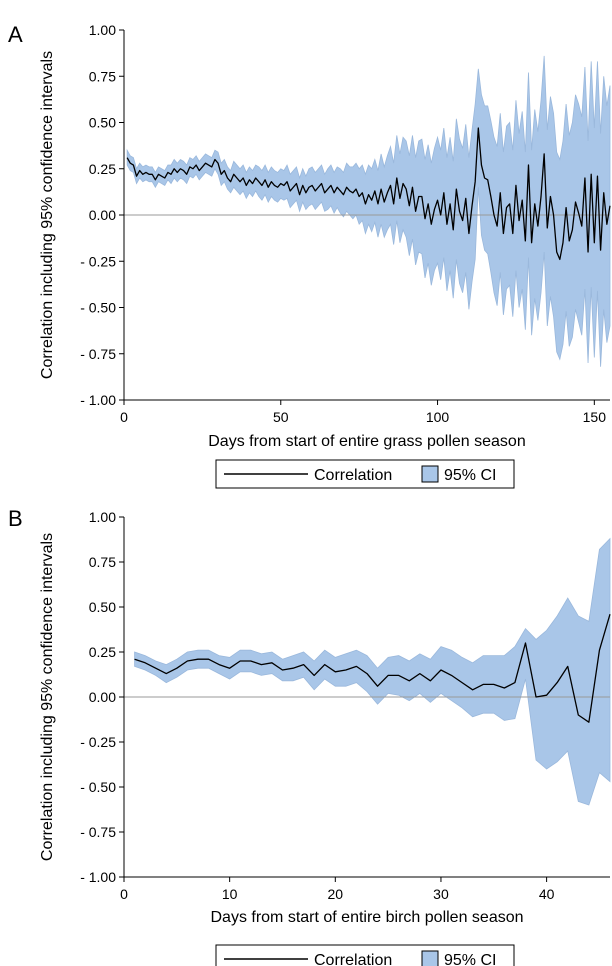 This screenshot has width=612, height=966. Describe the element at coordinates (15, 518) in the screenshot. I see `panel-letter: B` at that location.